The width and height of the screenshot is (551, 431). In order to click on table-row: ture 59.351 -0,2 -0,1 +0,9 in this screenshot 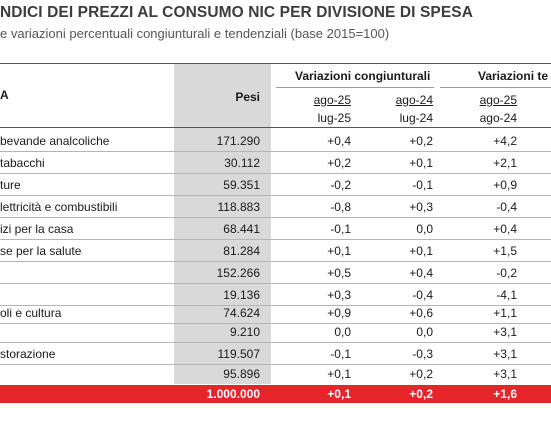, I will do `click(275, 185)`.